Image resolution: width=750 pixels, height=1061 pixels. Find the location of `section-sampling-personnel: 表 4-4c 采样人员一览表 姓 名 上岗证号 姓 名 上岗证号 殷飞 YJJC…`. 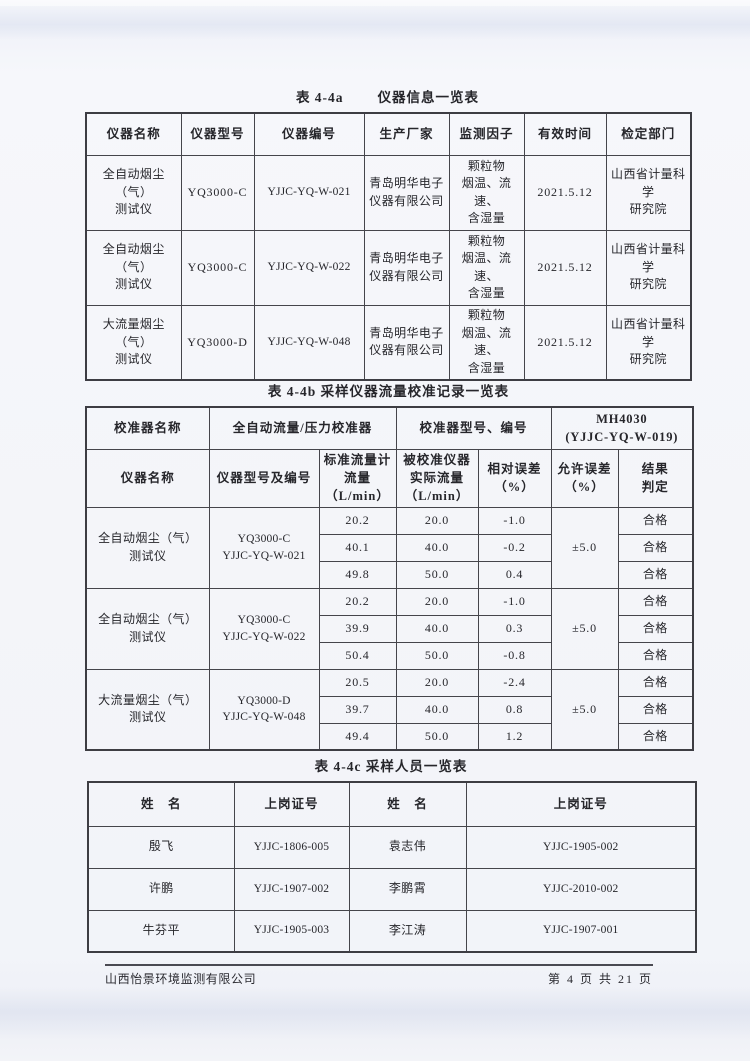

section-sampling-personnel: 表 4-4c 采样人员一览表 姓 名 上岗证号 姓 名 上岗证号 殷飞 YJJC… is located at coordinates (392, 856).